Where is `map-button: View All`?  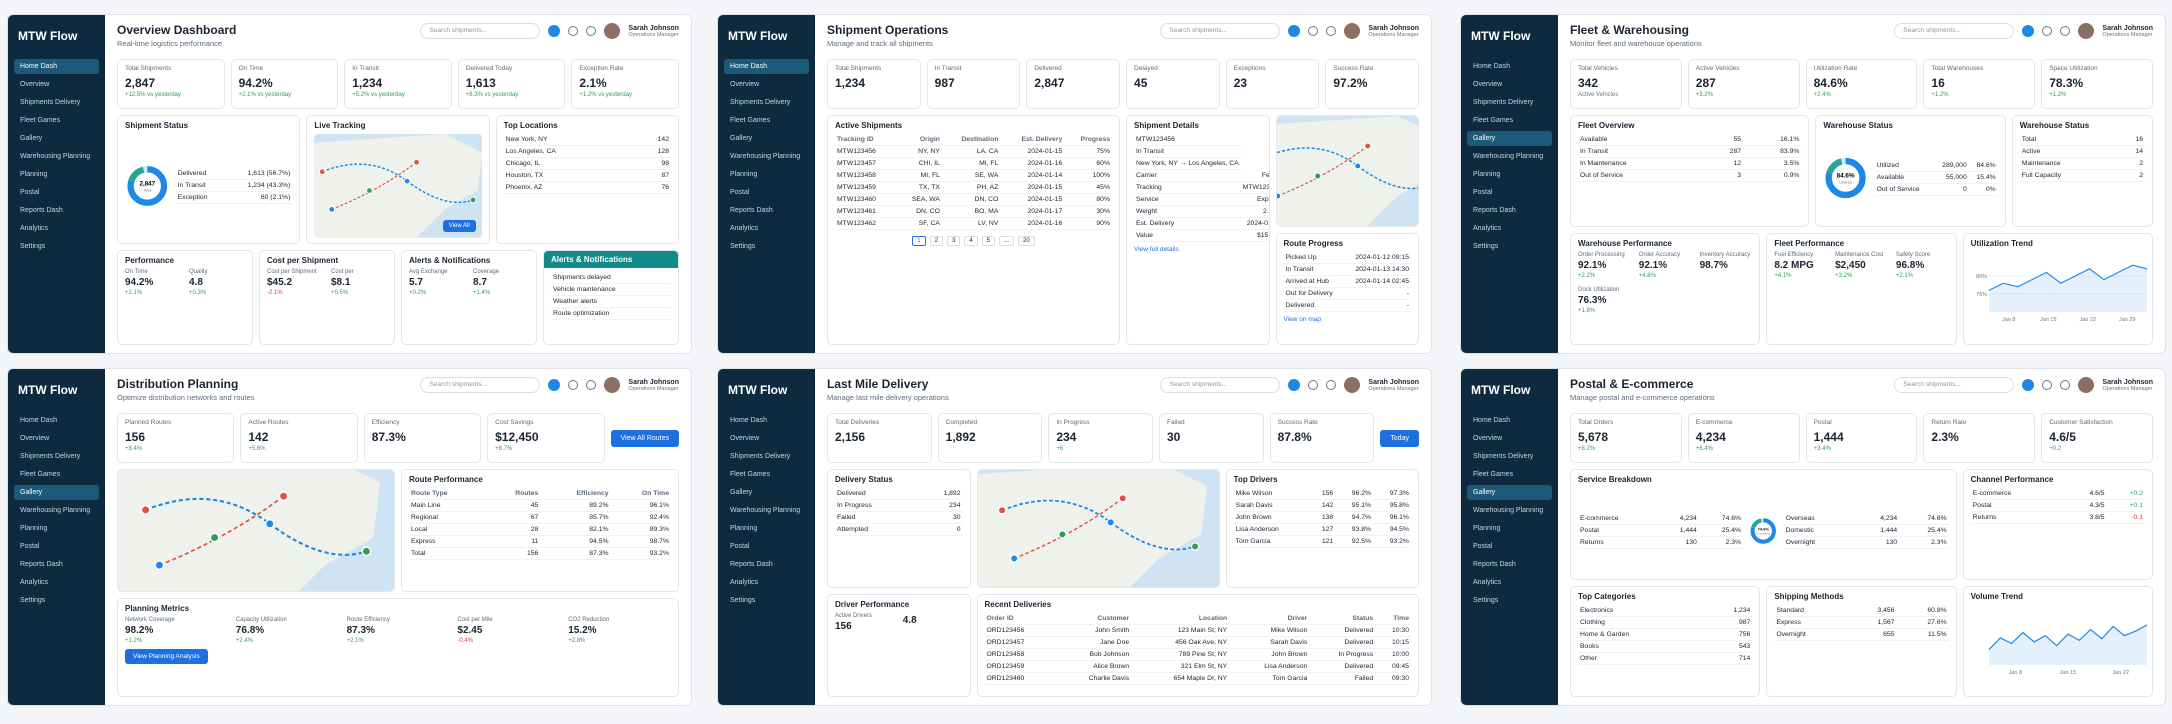
map-button: View All is located at coordinates (459, 225).